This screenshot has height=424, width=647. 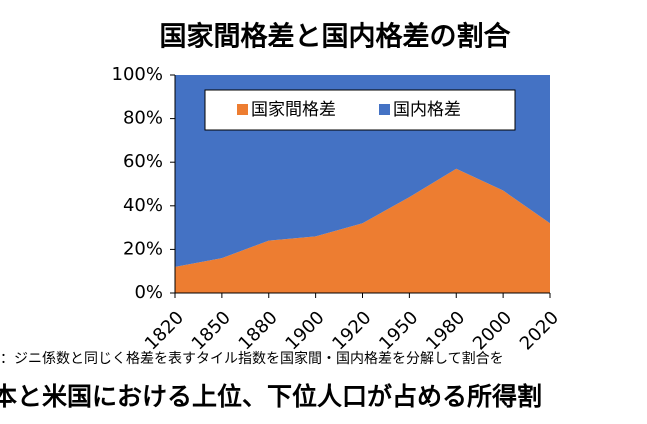 I want to click on chart-title: 国家間格差と国内格差の割合, so click(x=335, y=37).